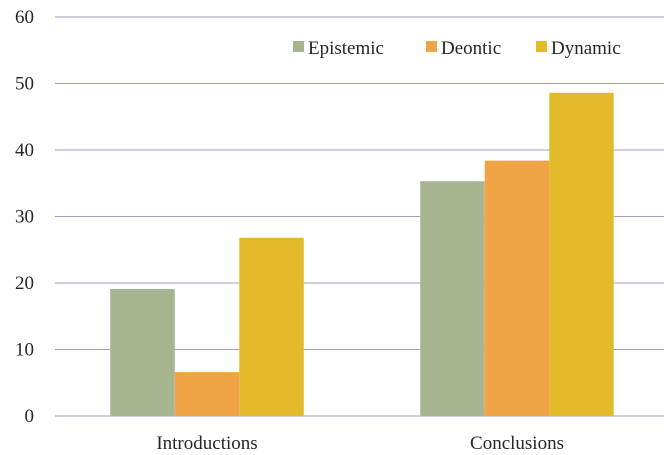 The height and width of the screenshot is (455, 664). What do you see at coordinates (142, 352) in the screenshot?
I see `bar-epistemic-introductions` at bounding box center [142, 352].